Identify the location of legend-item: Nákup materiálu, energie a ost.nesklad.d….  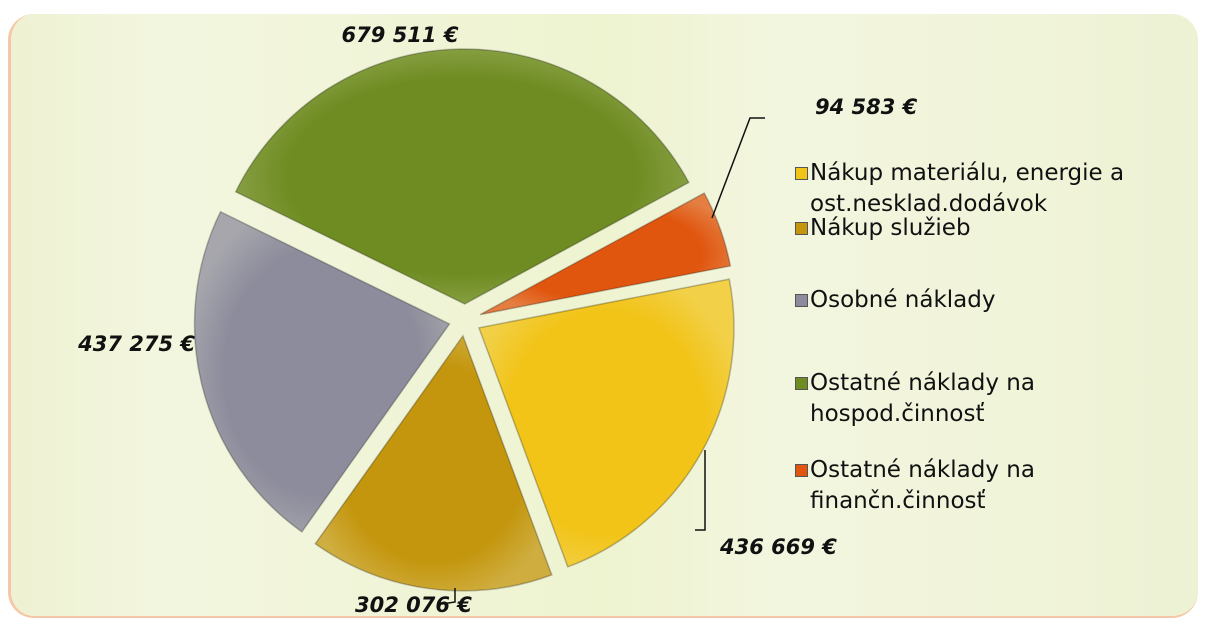
(992, 189).